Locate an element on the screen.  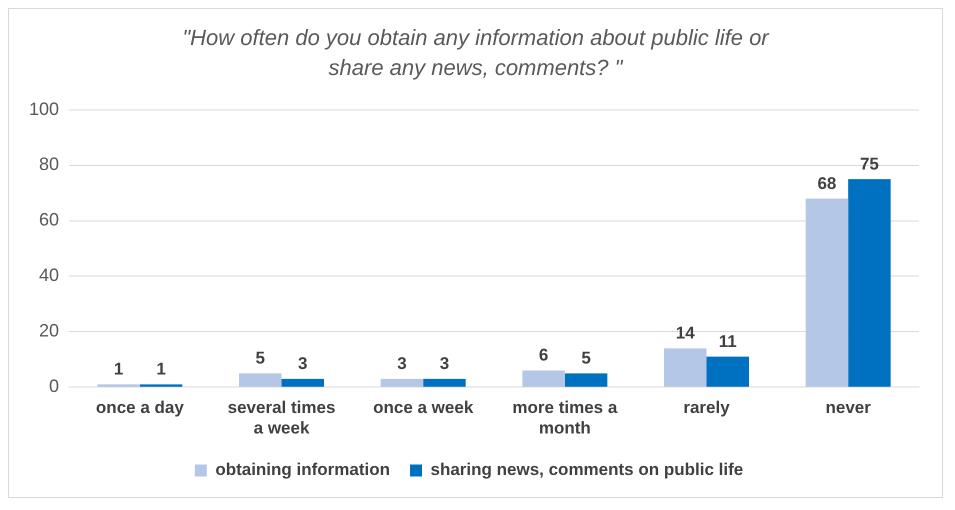
data-label: 75 is located at coordinates (869, 164).